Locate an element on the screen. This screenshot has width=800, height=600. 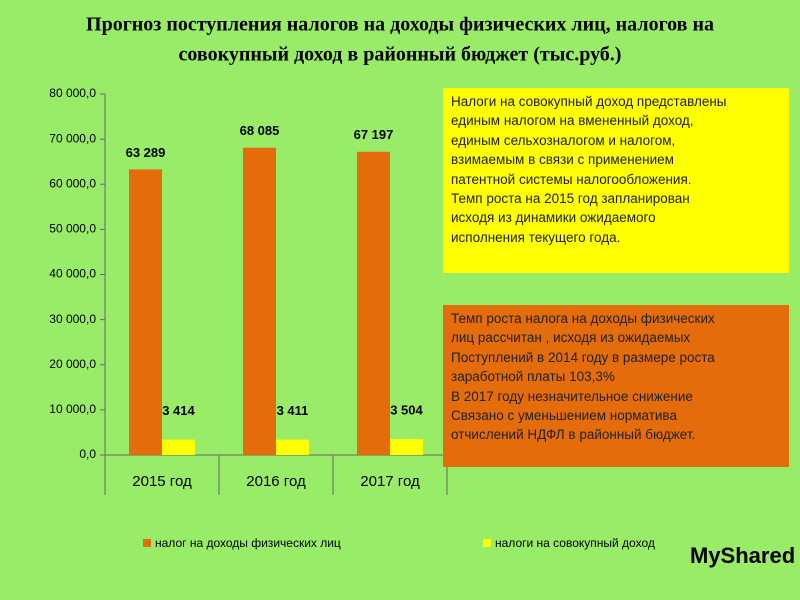
note-line: Связано с уменьшением норматива is located at coordinates (564, 416).